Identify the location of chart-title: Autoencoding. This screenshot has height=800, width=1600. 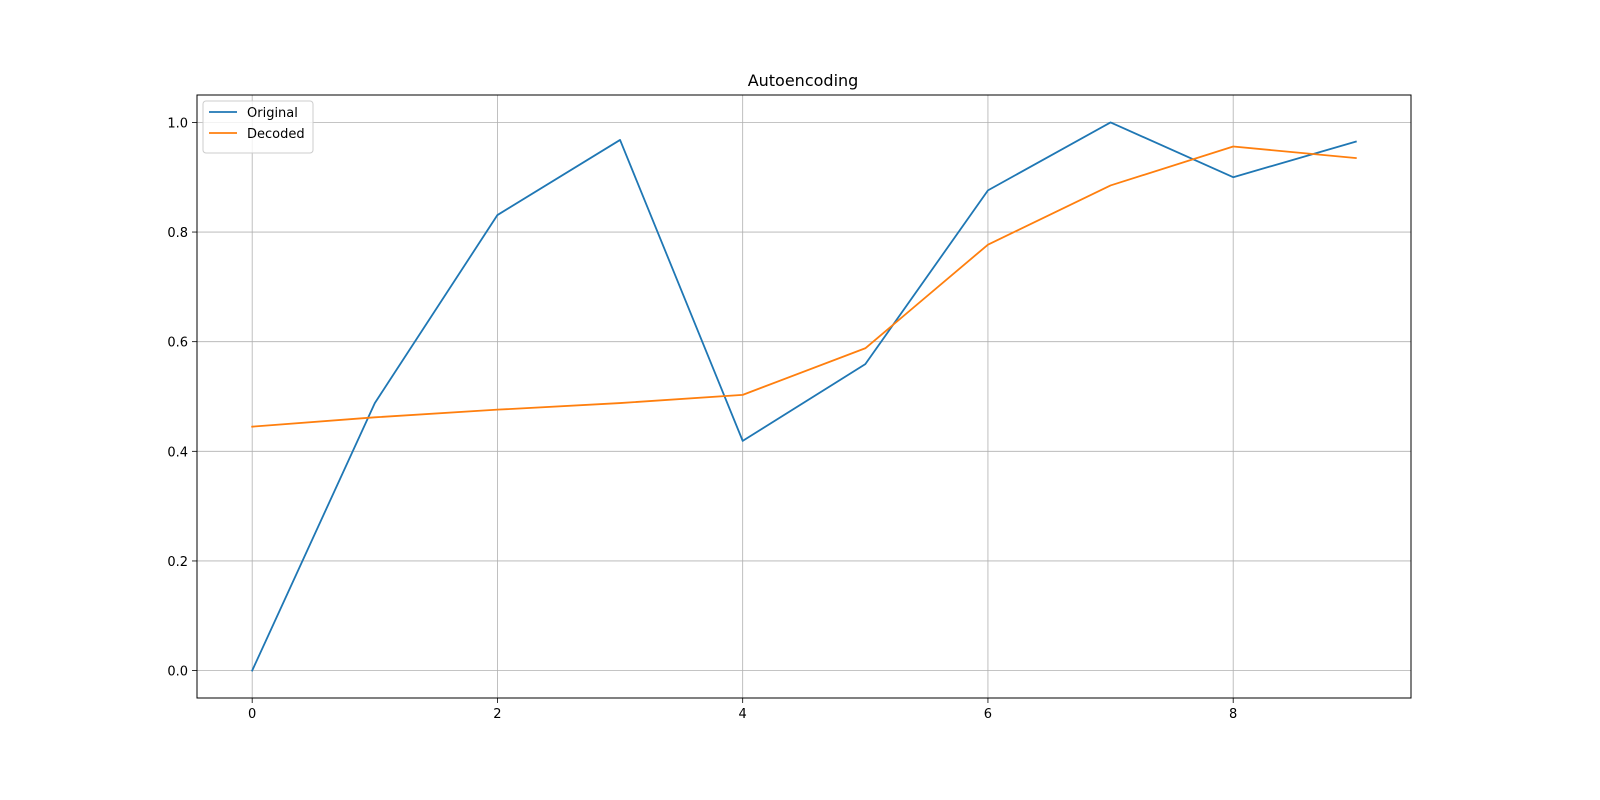
(803, 80).